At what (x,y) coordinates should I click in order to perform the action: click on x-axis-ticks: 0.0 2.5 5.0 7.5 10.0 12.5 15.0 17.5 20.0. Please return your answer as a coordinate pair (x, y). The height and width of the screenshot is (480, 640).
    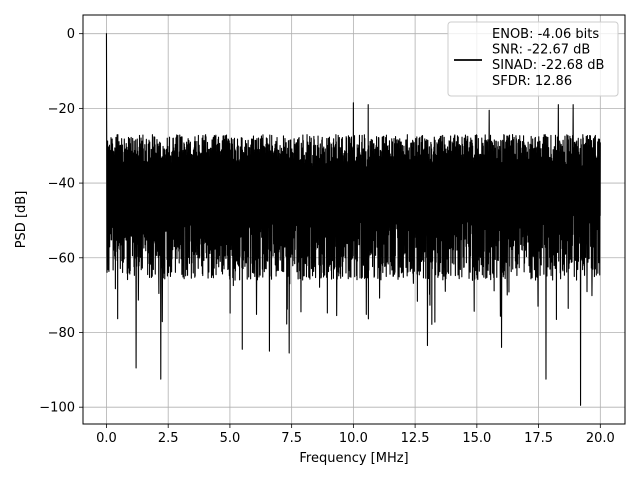
    Looking at the image, I should click on (355, 435).